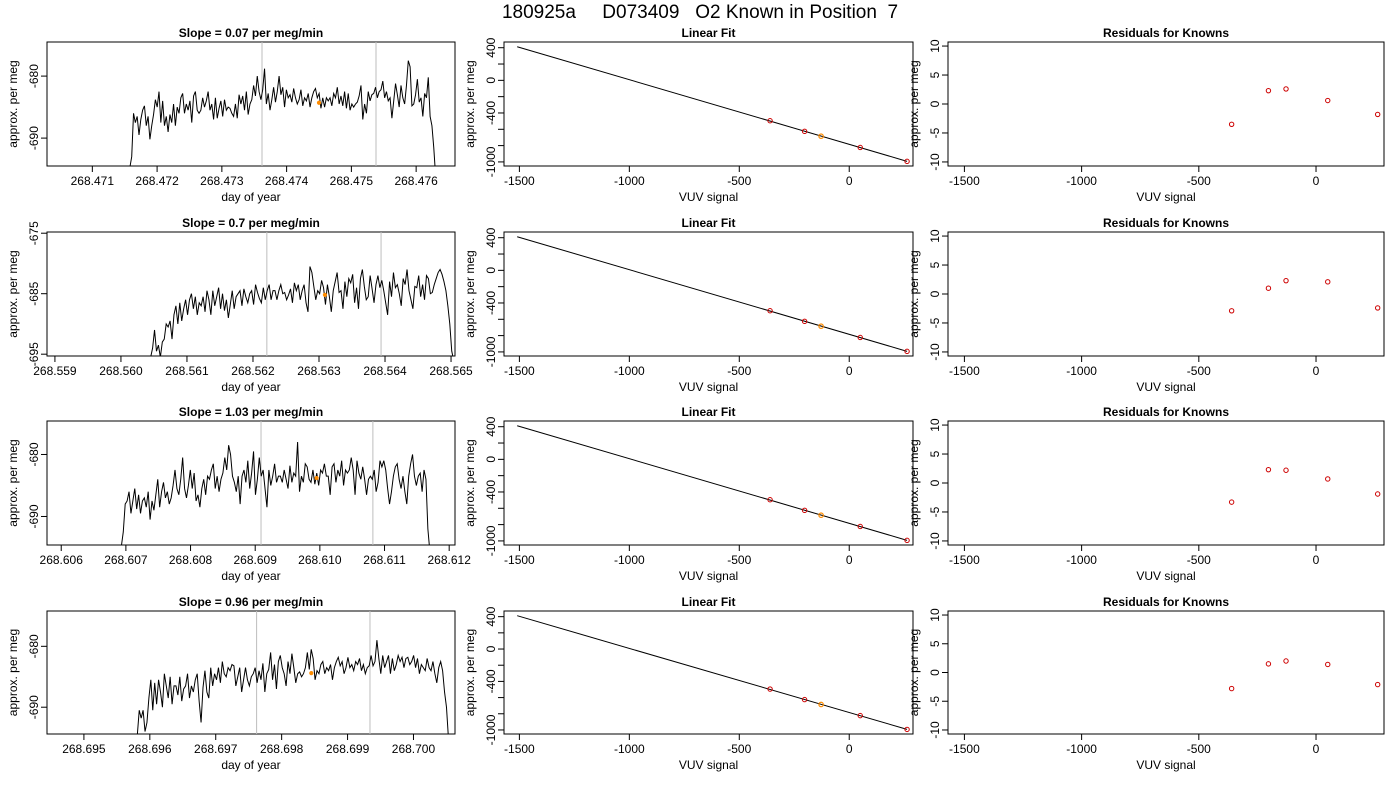 The height and width of the screenshot is (800, 1400). I want to click on x-tick-label: 268.563, so click(319, 371).